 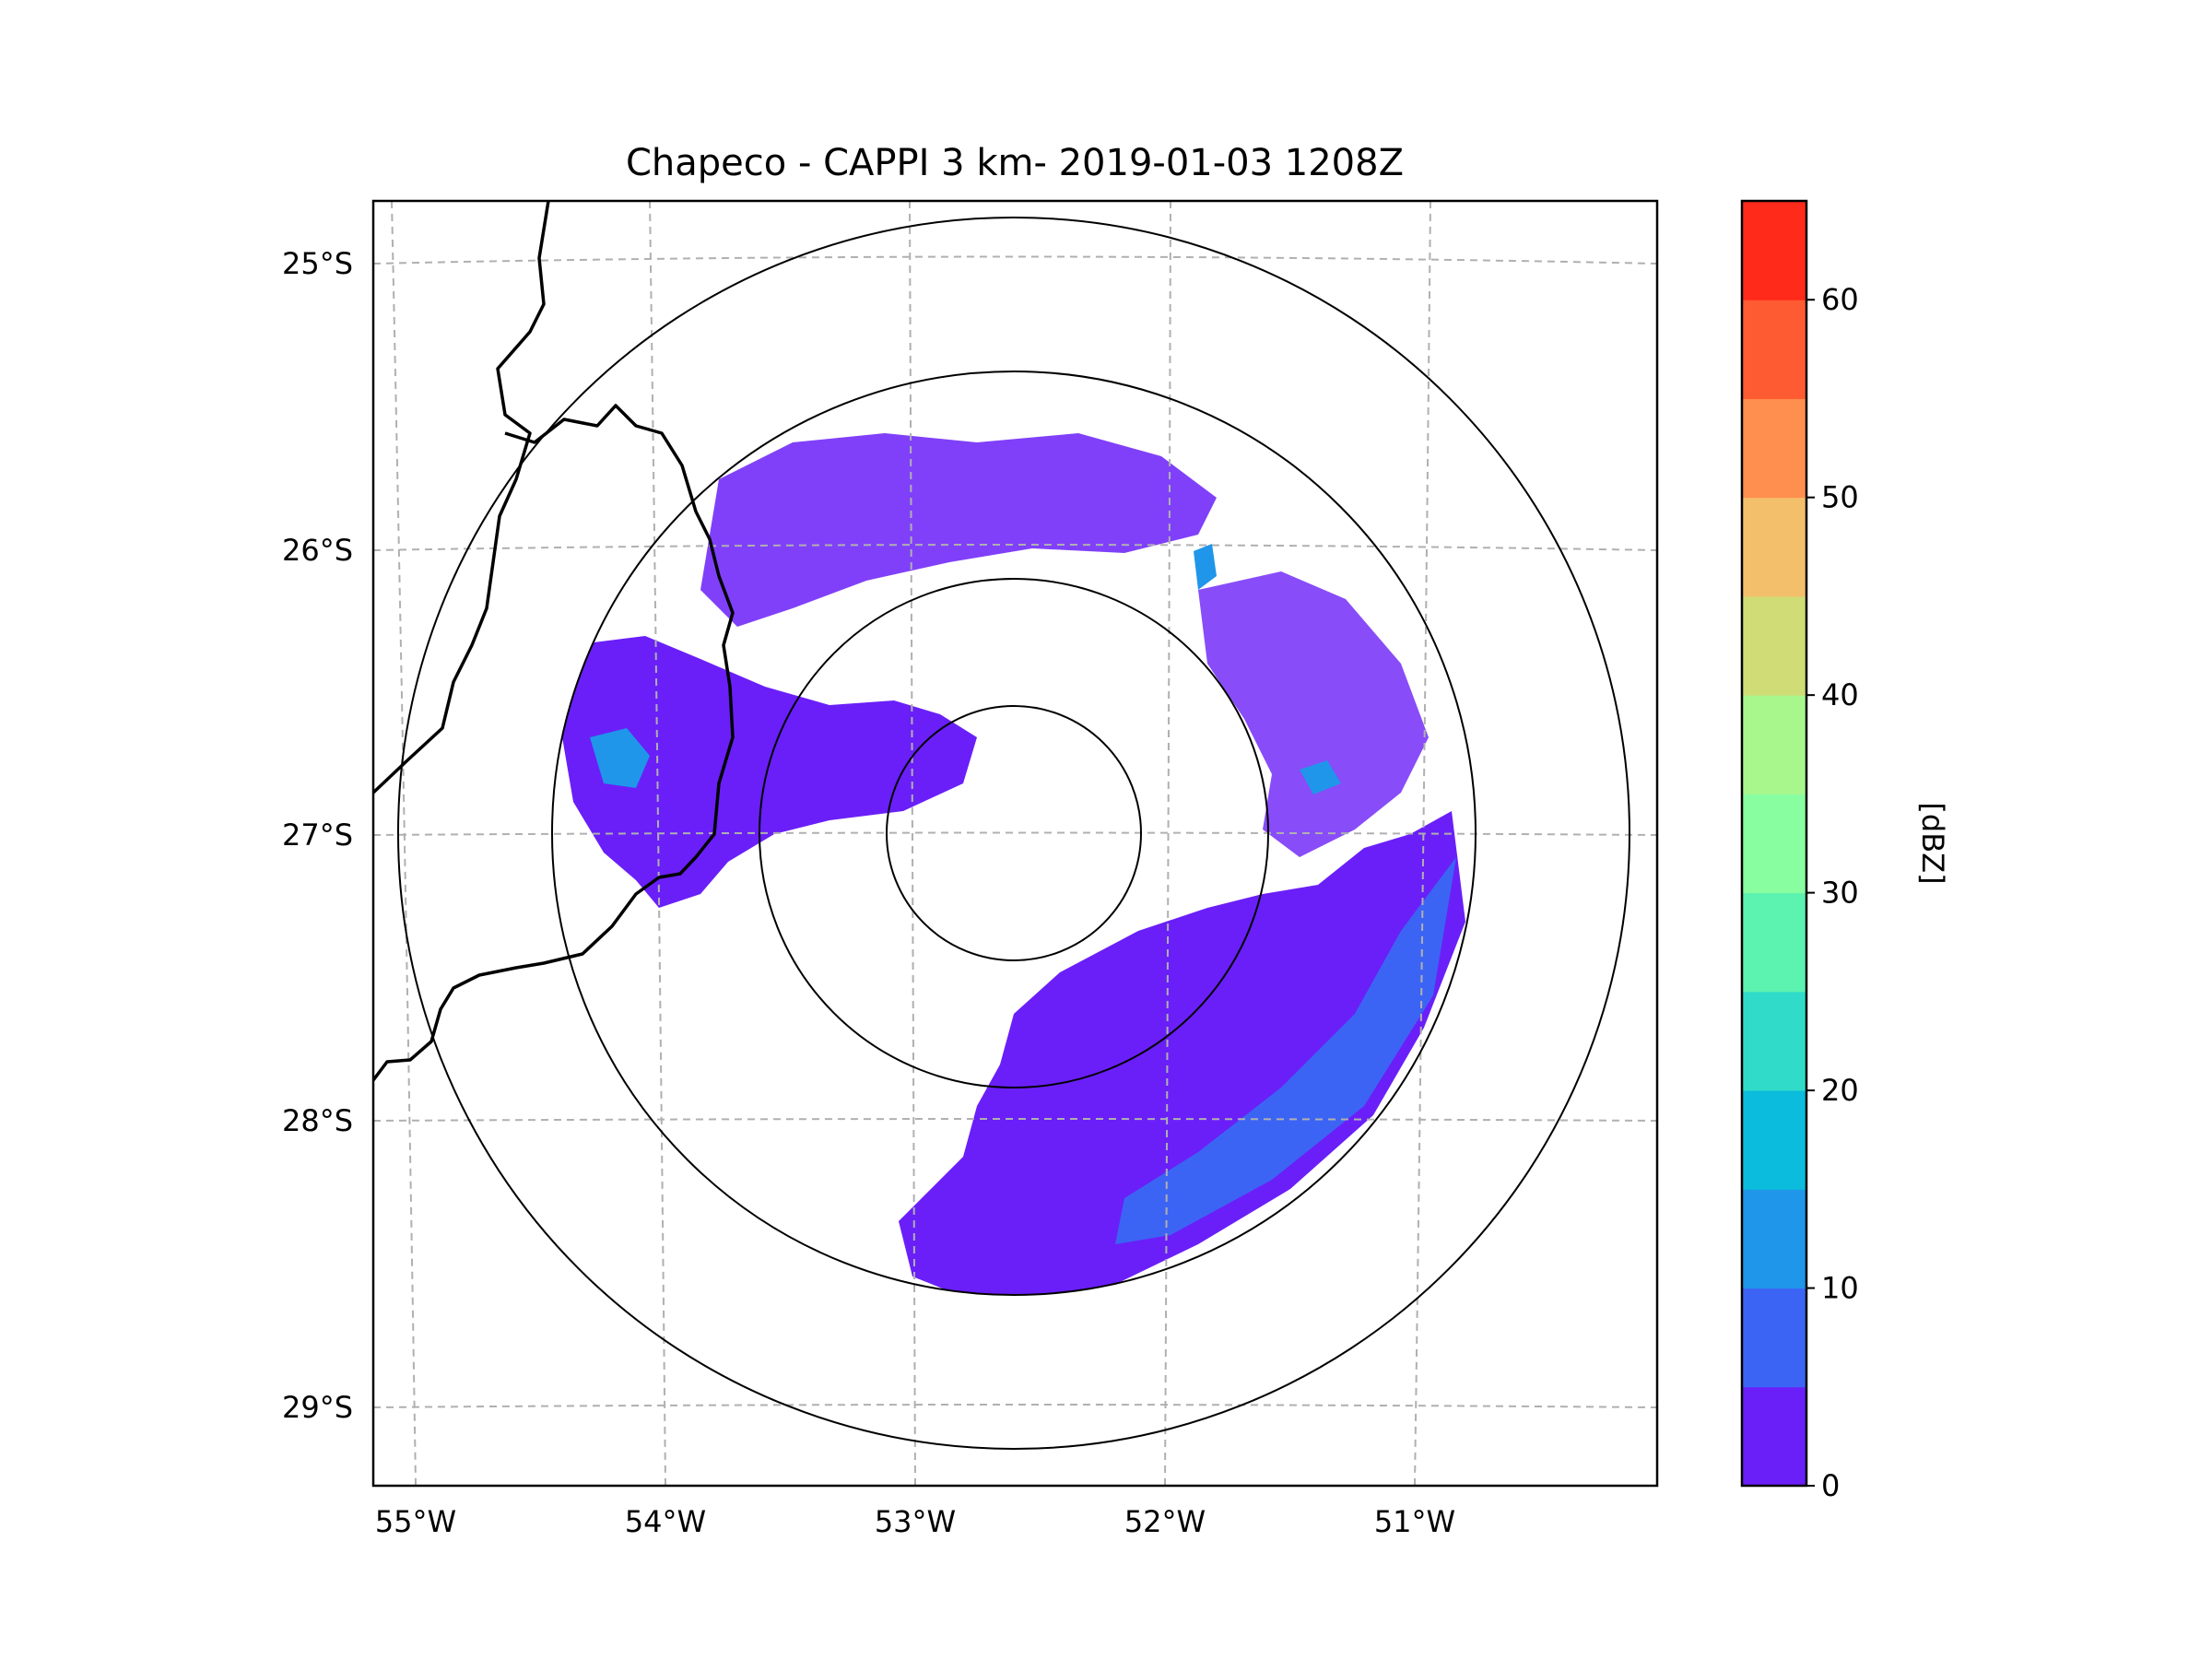 What do you see at coordinates (1830, 1485) in the screenshot?
I see `colorbar-tick-label: 0` at bounding box center [1830, 1485].